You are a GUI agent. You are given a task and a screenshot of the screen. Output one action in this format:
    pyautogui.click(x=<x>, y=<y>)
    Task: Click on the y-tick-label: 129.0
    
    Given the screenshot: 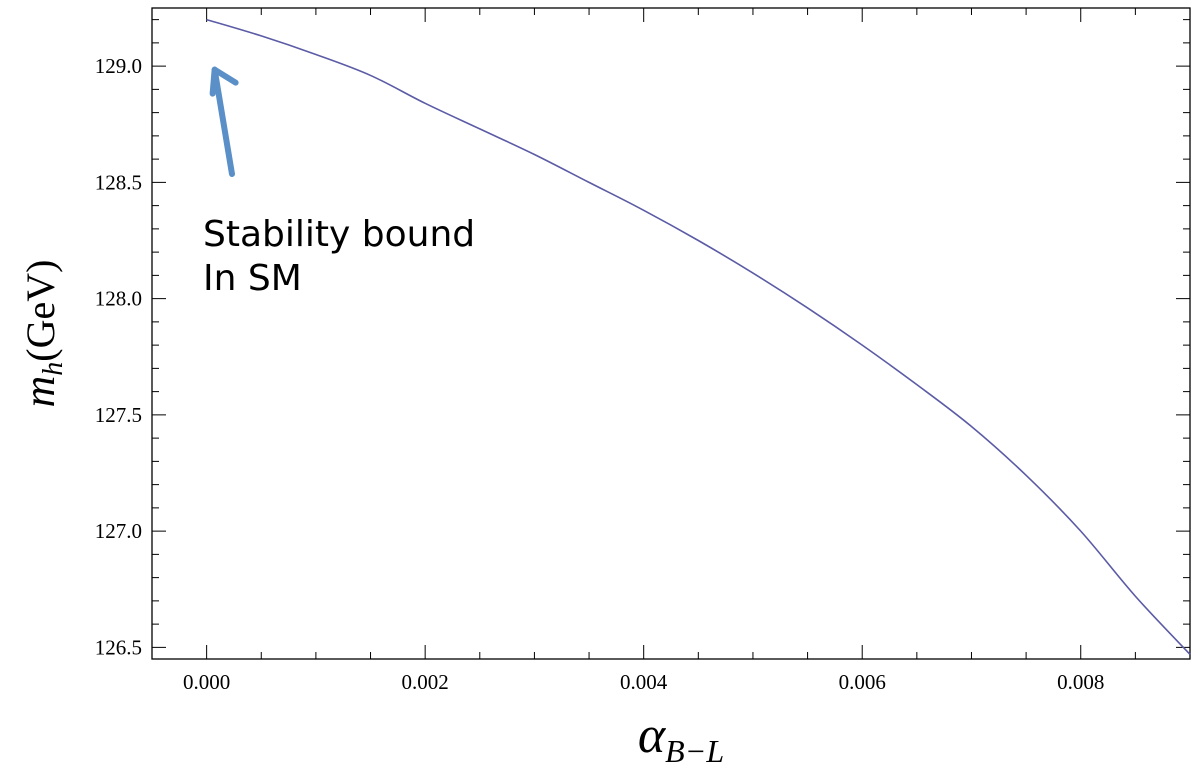 What is the action you would take?
    pyautogui.click(x=118, y=66)
    